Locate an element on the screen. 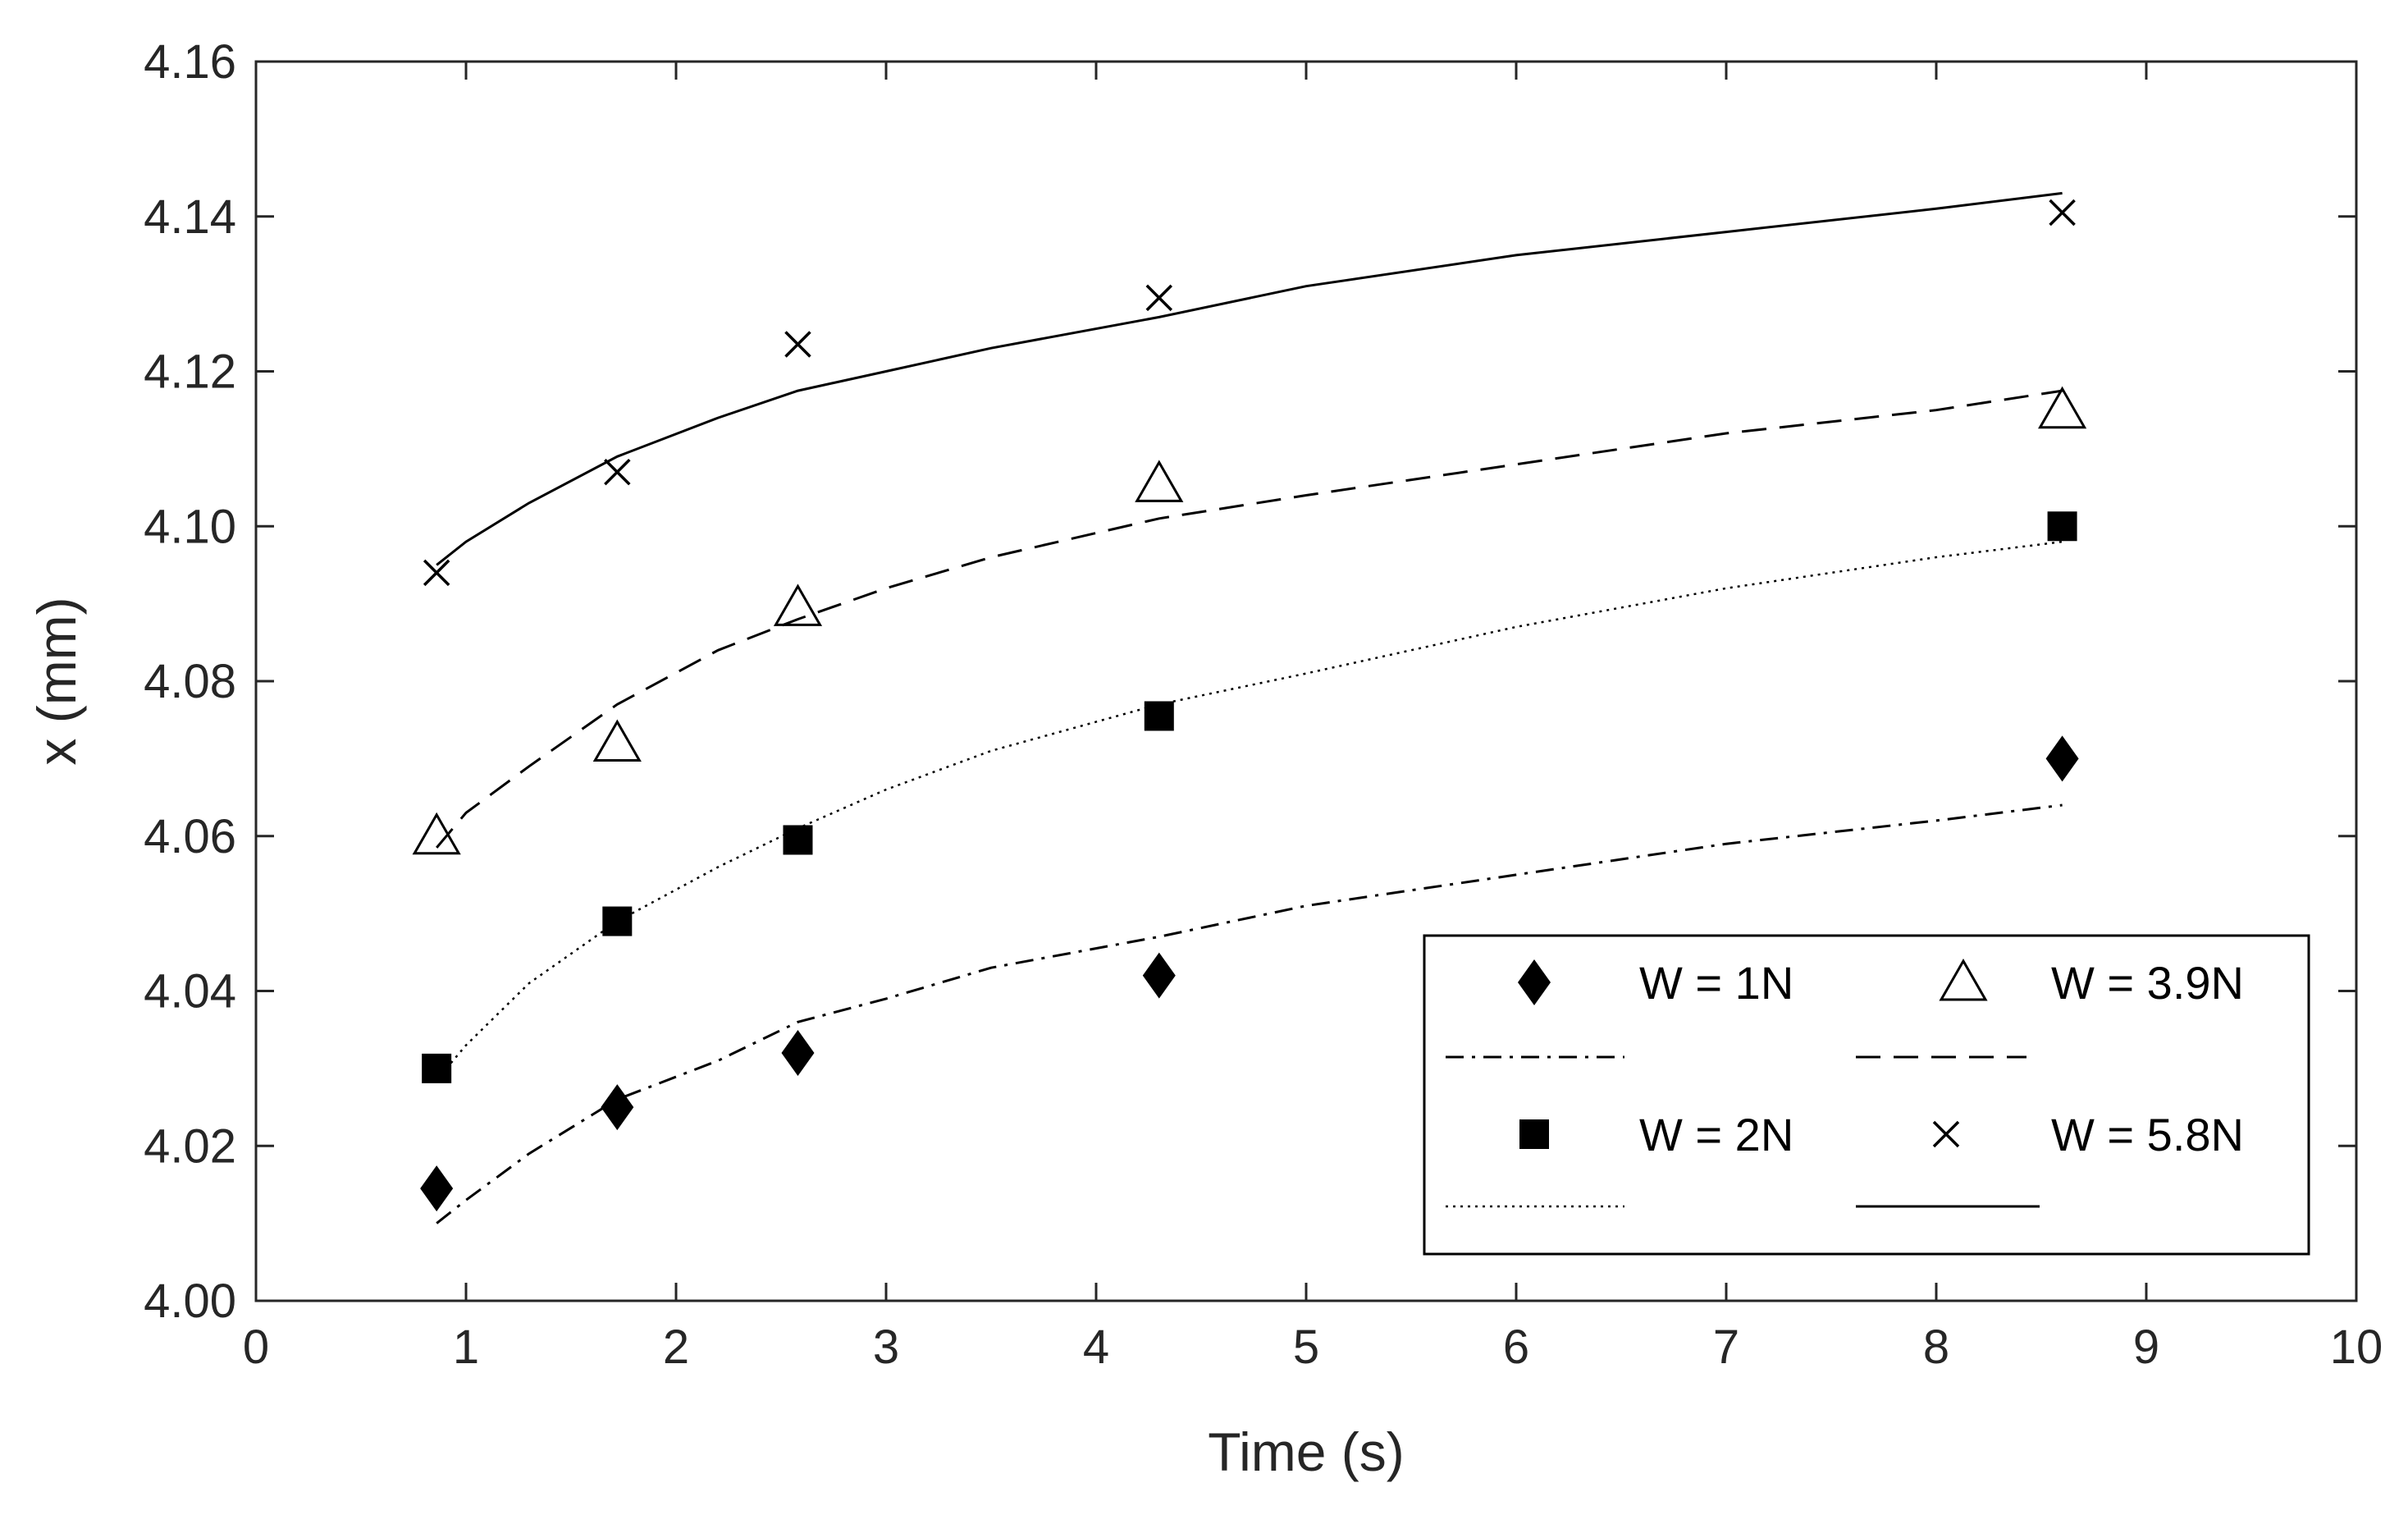  y-tick-label: 4.16 is located at coordinates (190, 62).